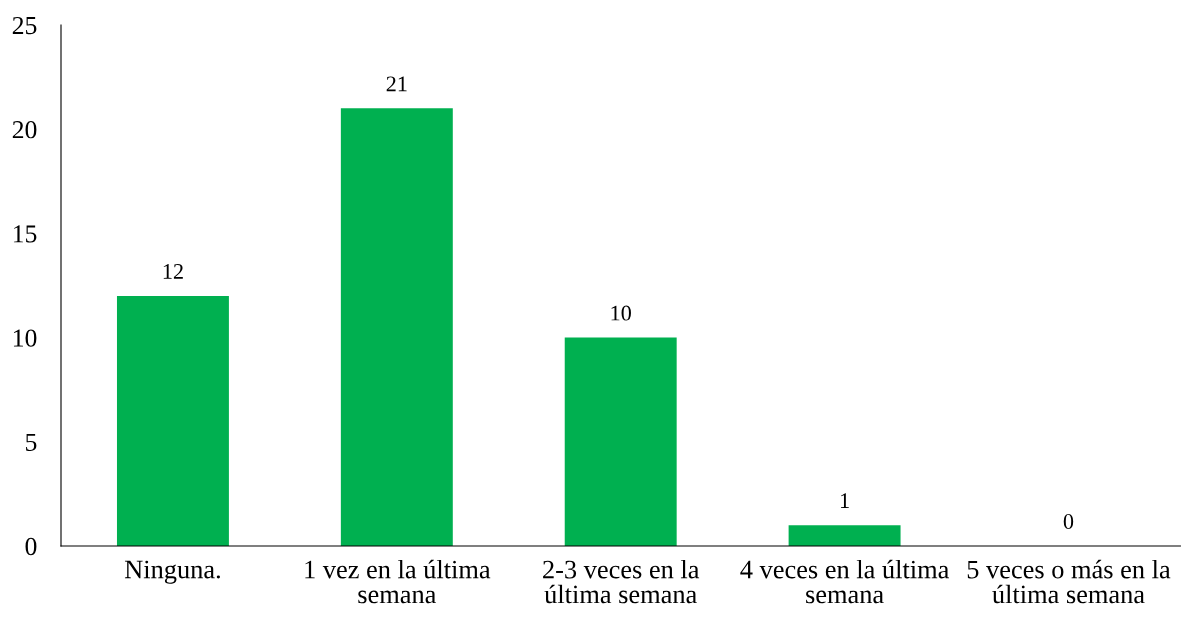  What do you see at coordinates (621, 313) in the screenshot?
I see `data-label: 10` at bounding box center [621, 313].